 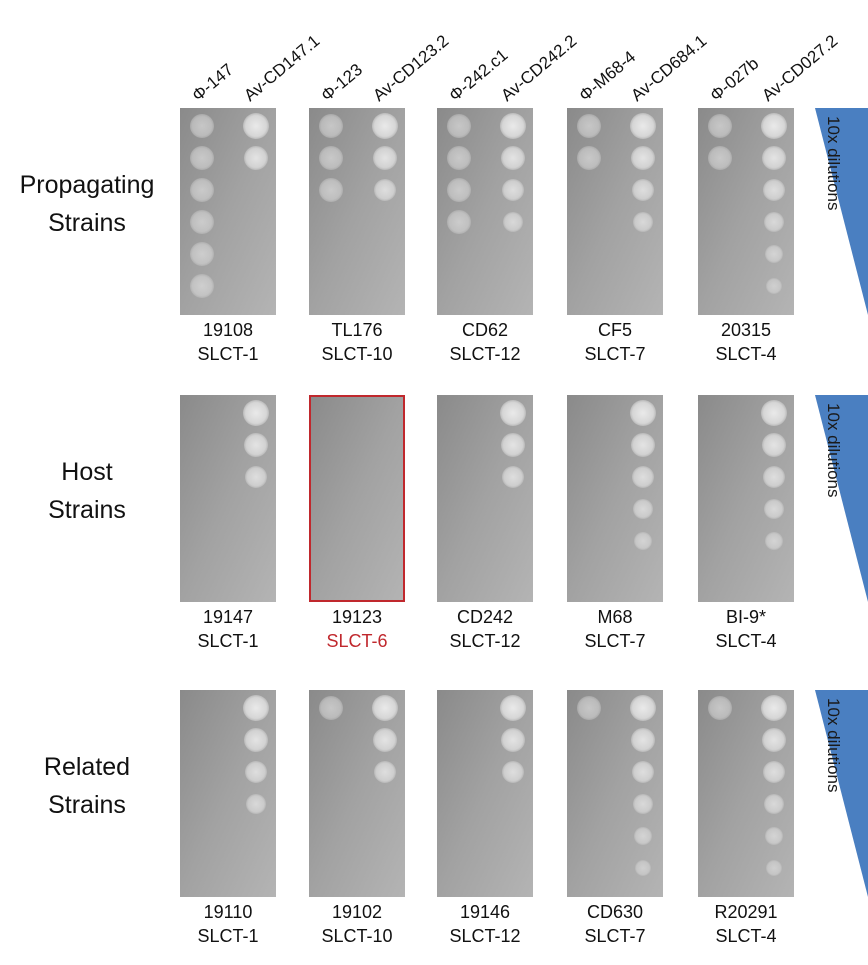 I want to click on strain-label: 19108, so click(x=228, y=330).